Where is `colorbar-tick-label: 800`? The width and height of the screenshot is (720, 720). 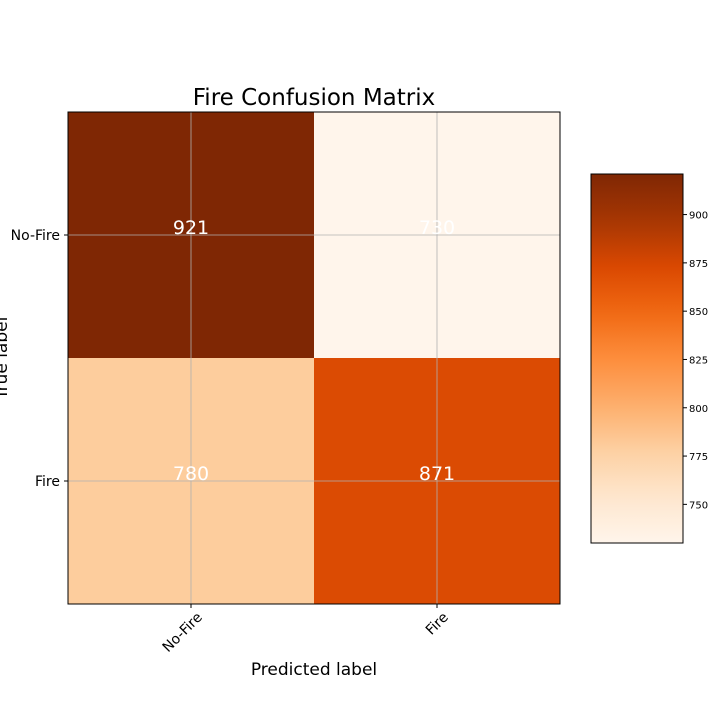 colorbar-tick-label: 800 is located at coordinates (698, 409).